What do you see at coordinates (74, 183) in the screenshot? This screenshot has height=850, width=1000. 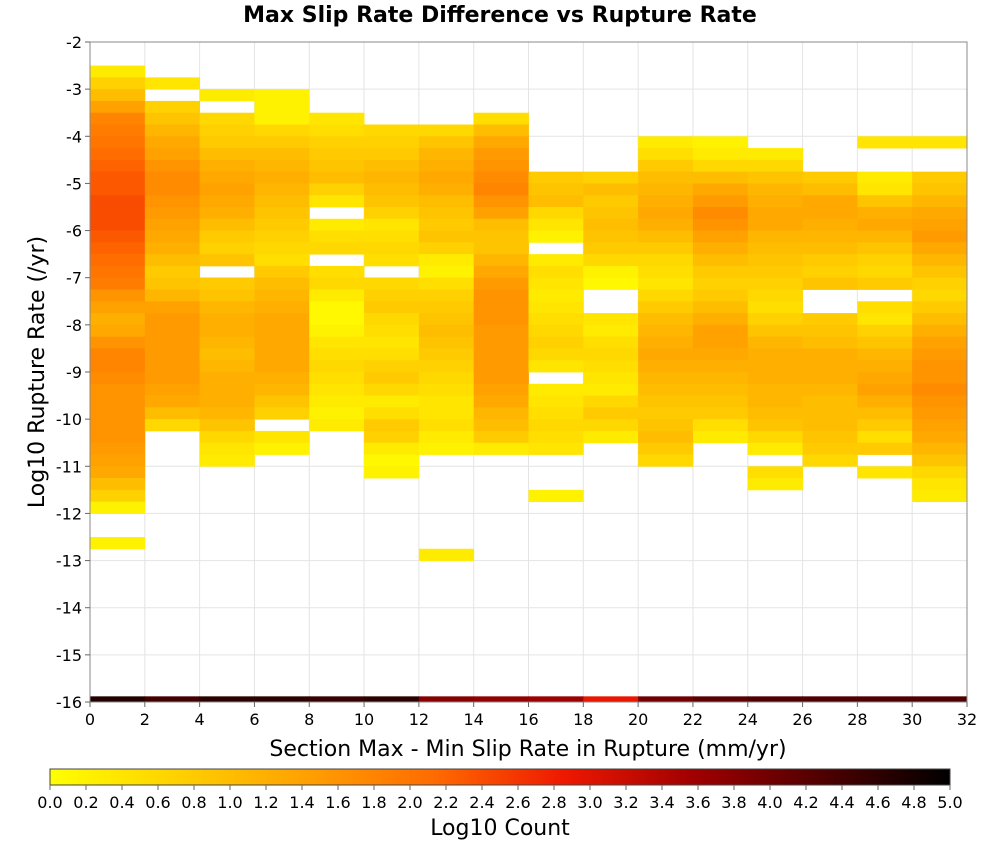 I see `y-tick-label: -5` at bounding box center [74, 183].